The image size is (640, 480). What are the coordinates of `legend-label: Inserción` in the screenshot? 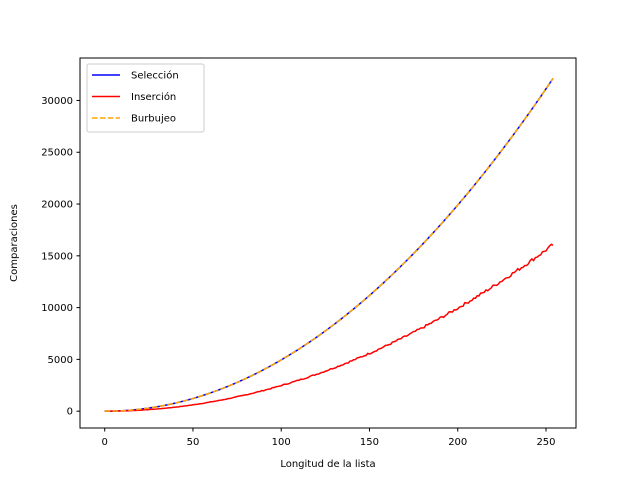 It's located at (153, 97).